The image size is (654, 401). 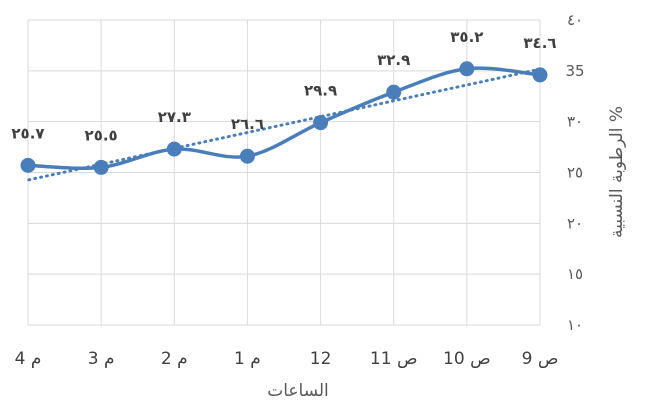 I want to click on data-label: ٢٥.٥, so click(x=101, y=135).